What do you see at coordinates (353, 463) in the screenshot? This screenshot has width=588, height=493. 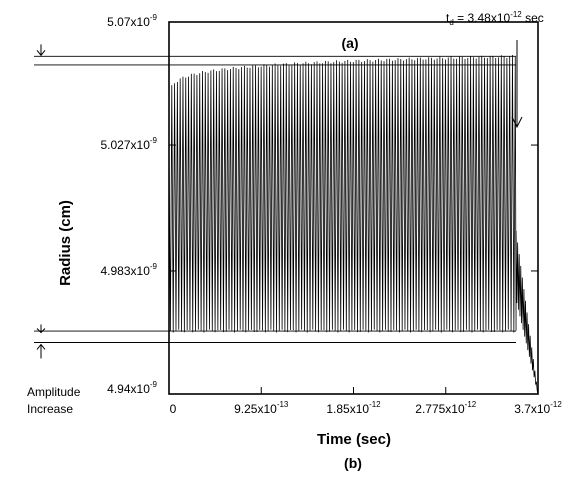 I see `panel-label-b: (b)` at bounding box center [353, 463].